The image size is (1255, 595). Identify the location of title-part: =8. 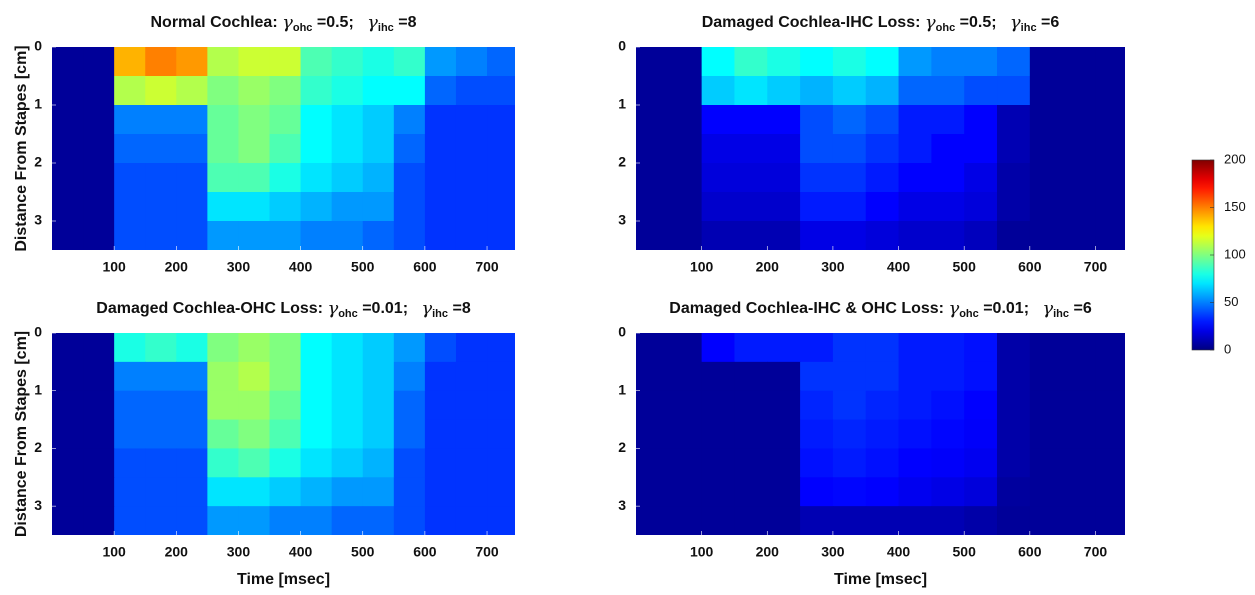
(405, 22).